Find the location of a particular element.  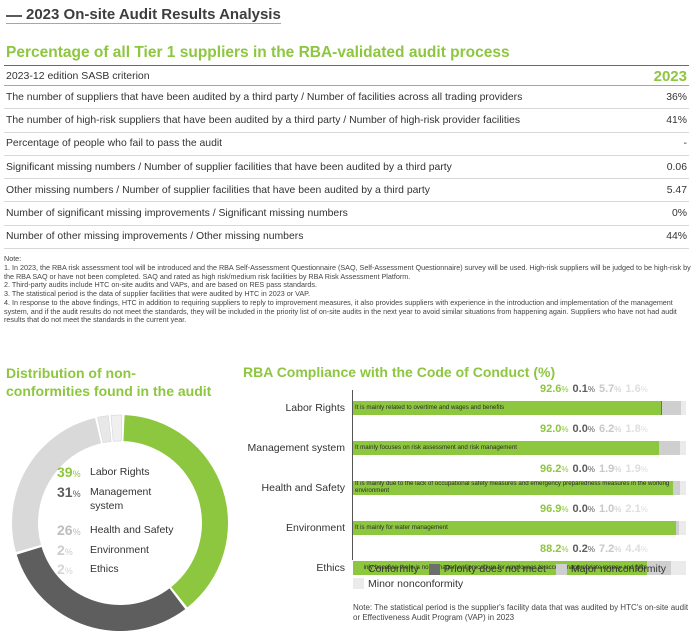

notes-title: Note: is located at coordinates (13, 258).